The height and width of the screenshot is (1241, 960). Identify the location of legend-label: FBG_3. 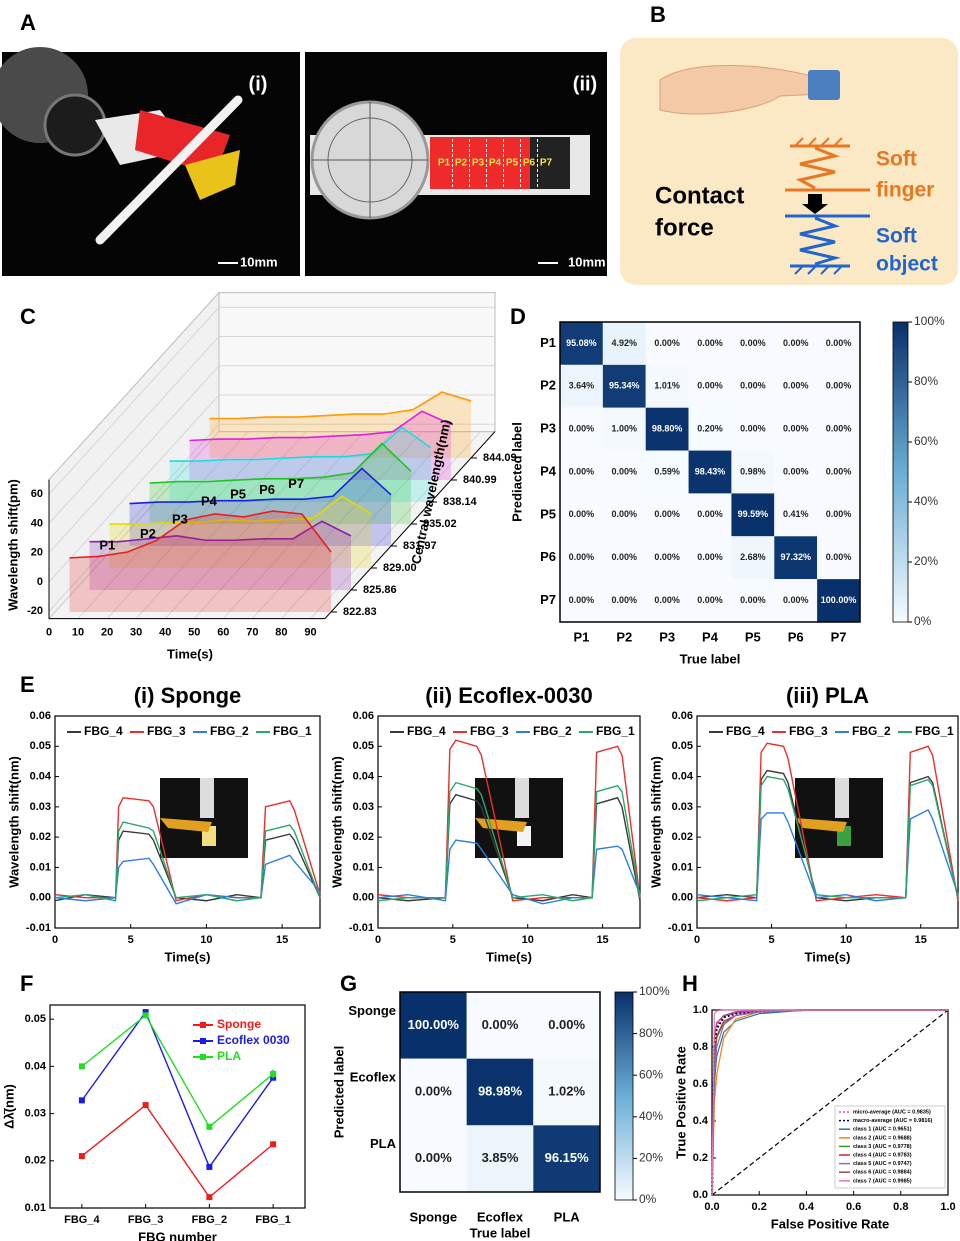
(166, 731).